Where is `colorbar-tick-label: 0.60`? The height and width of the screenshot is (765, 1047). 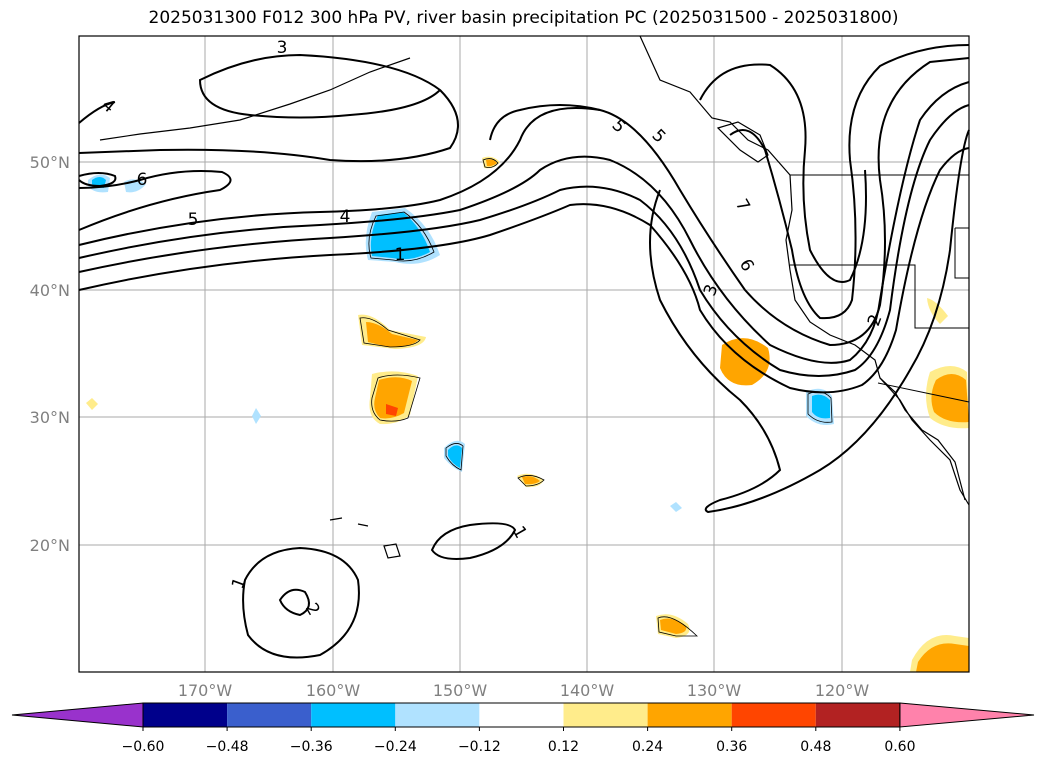
colorbar-tick-label: 0.60 is located at coordinates (899, 747).